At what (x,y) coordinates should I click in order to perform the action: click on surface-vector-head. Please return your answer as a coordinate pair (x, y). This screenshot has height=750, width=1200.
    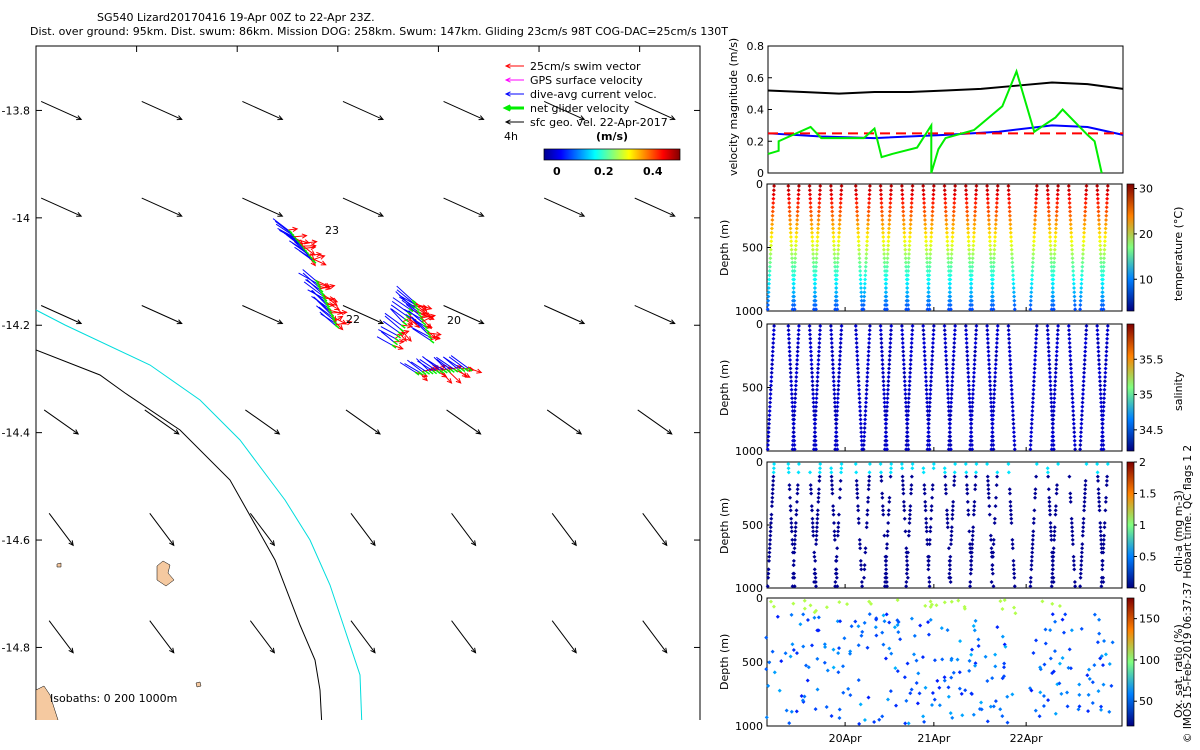
    Looking at the image, I should click on (381, 118).